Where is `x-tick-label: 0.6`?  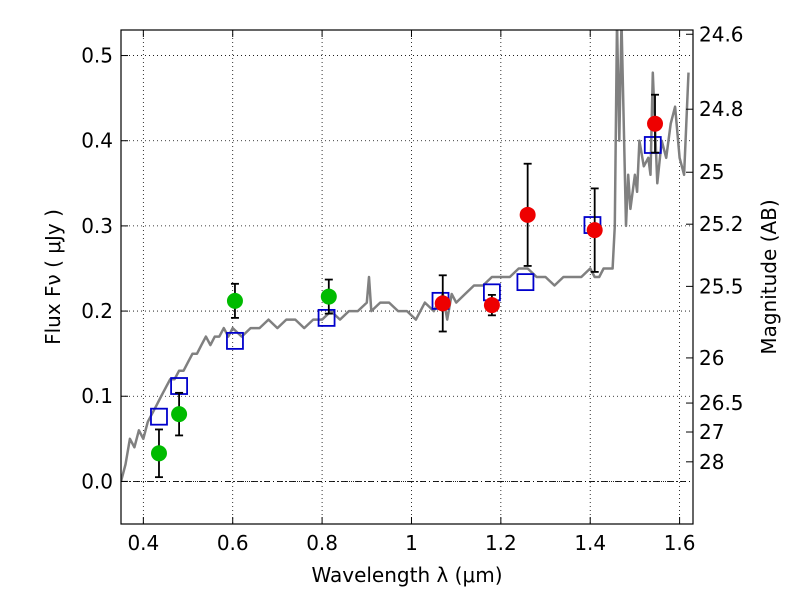
x-tick-label: 0.6 is located at coordinates (233, 543).